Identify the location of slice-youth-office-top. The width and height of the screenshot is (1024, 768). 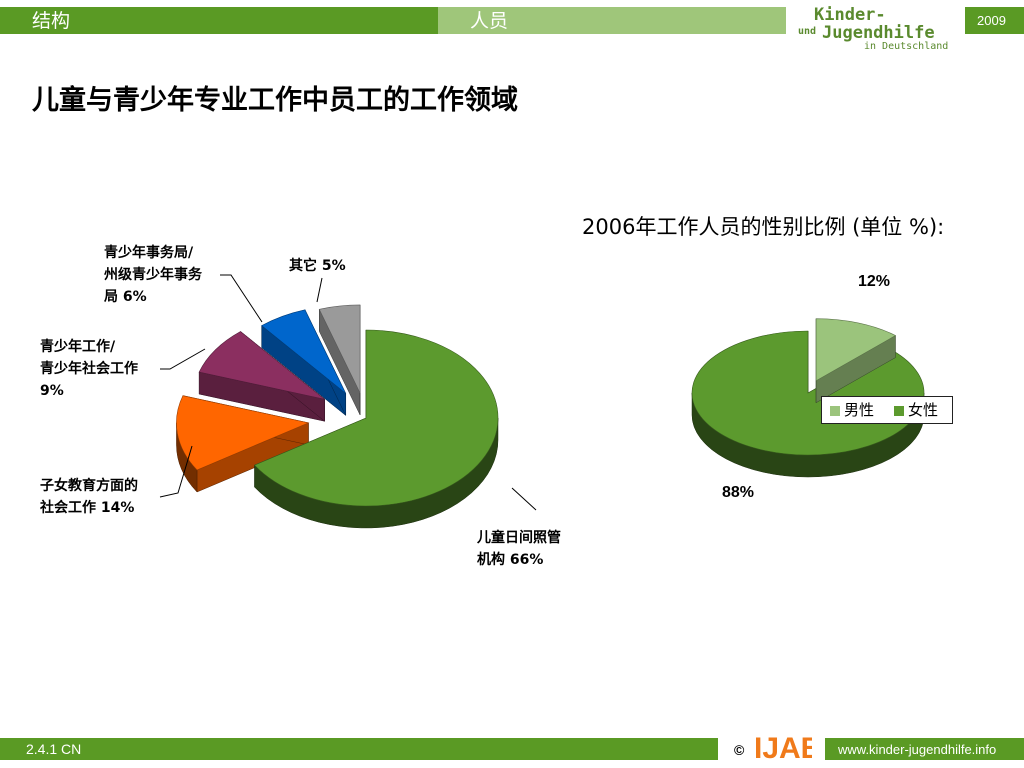
(304, 351).